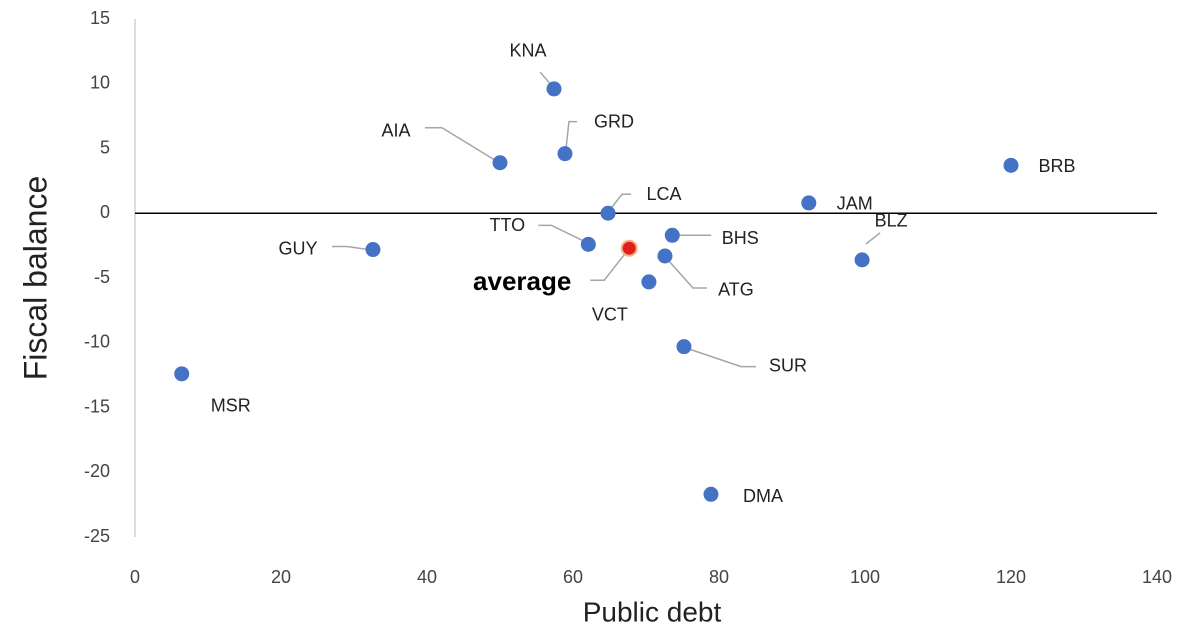 The image size is (1183, 631). I want to click on x-tick-label: 100, so click(865, 577).